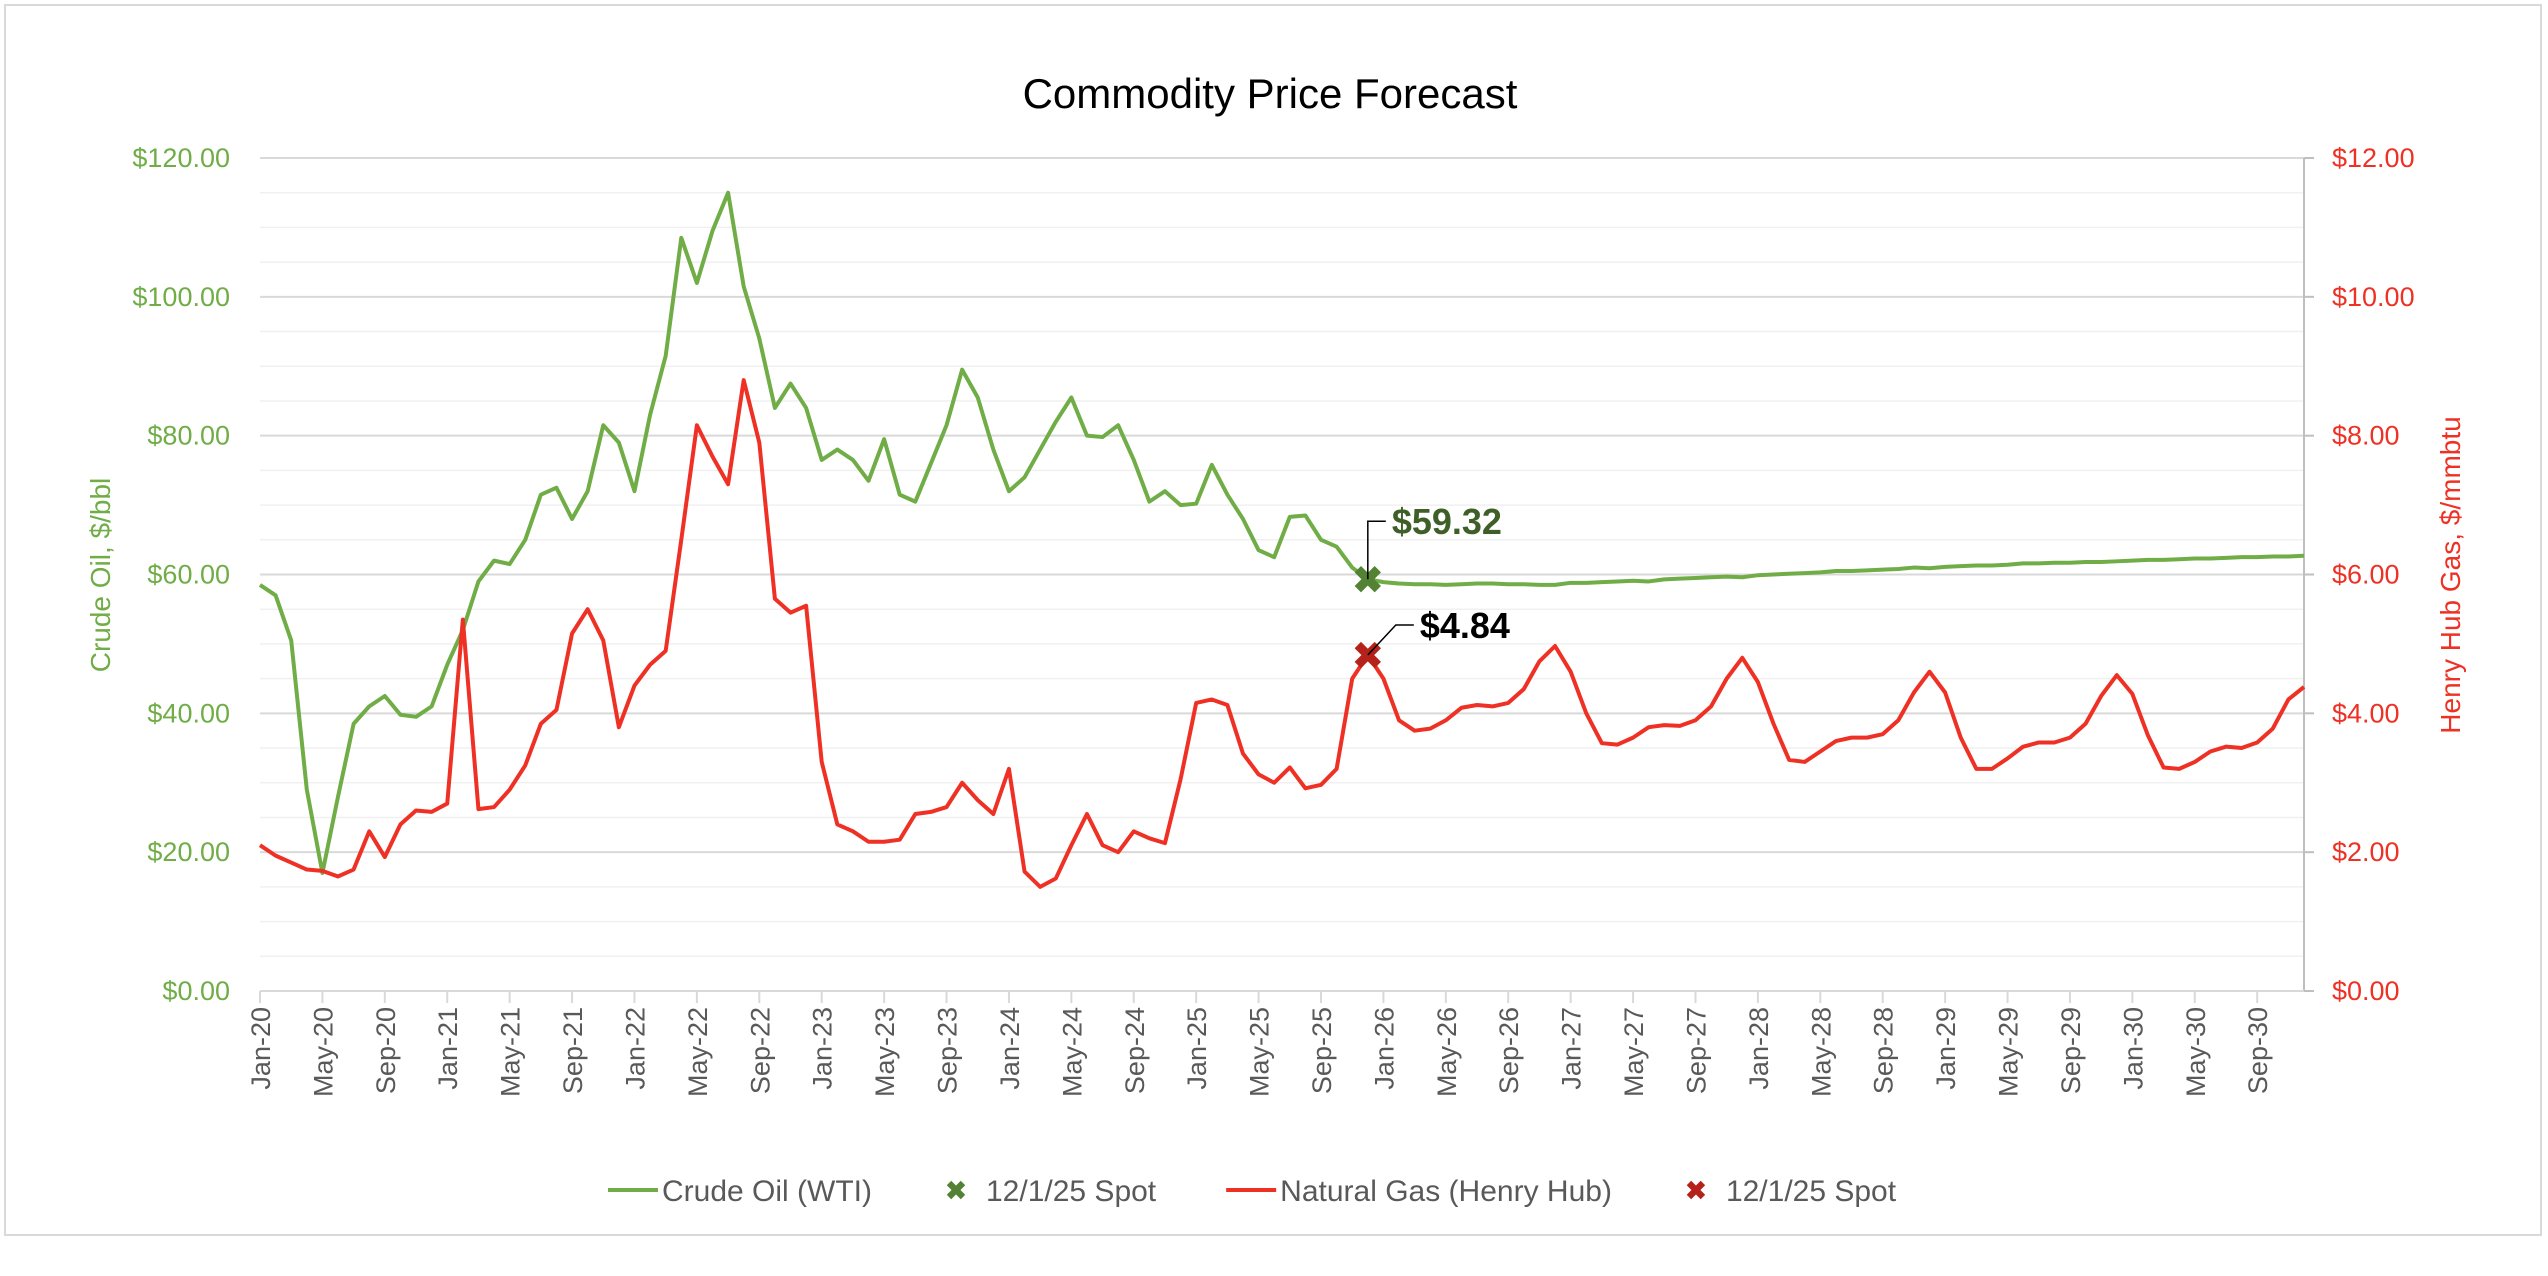 The height and width of the screenshot is (1276, 2548). What do you see at coordinates (2366, 575) in the screenshot?
I see `right-tick-label: $6.00` at bounding box center [2366, 575].